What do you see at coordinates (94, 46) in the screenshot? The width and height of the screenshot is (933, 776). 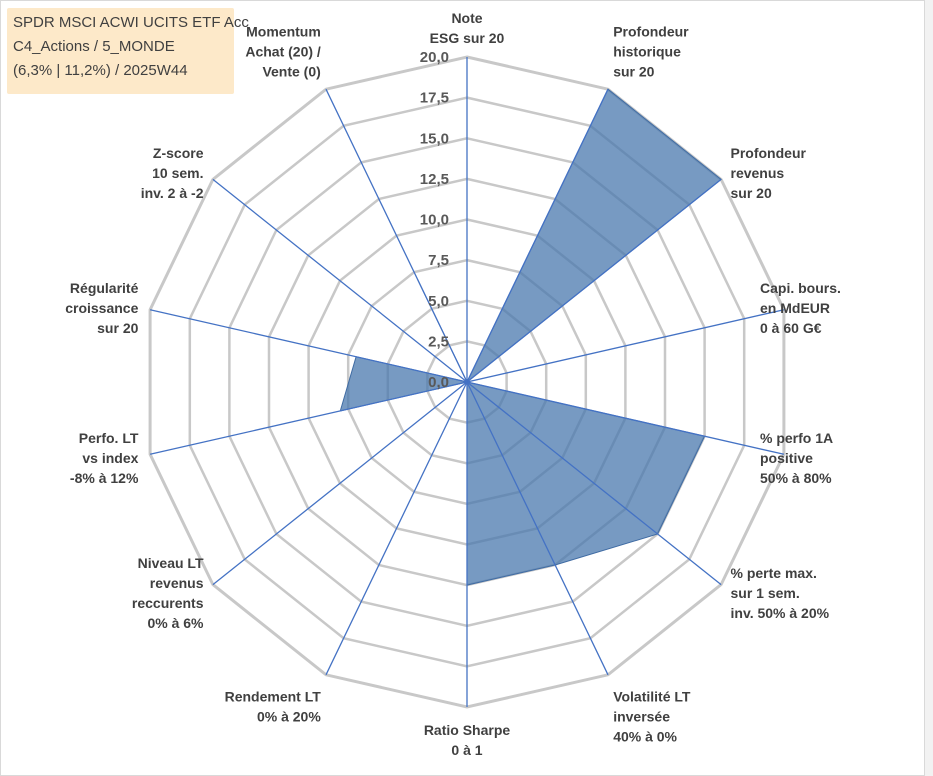 I see `fund-category: C4_Actions / 5_MONDE` at bounding box center [94, 46].